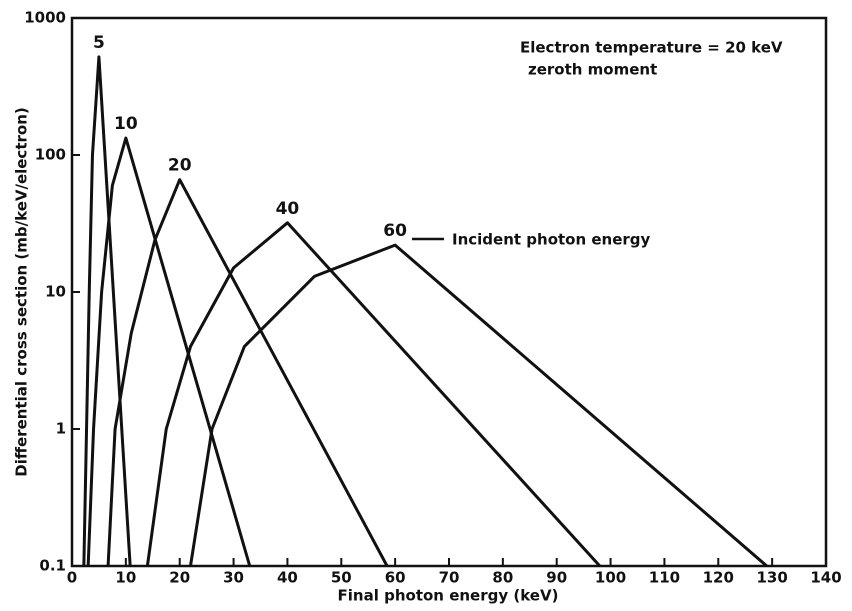 The width and height of the screenshot is (852, 611). I want to click on x-tick-label: 140, so click(825, 578).